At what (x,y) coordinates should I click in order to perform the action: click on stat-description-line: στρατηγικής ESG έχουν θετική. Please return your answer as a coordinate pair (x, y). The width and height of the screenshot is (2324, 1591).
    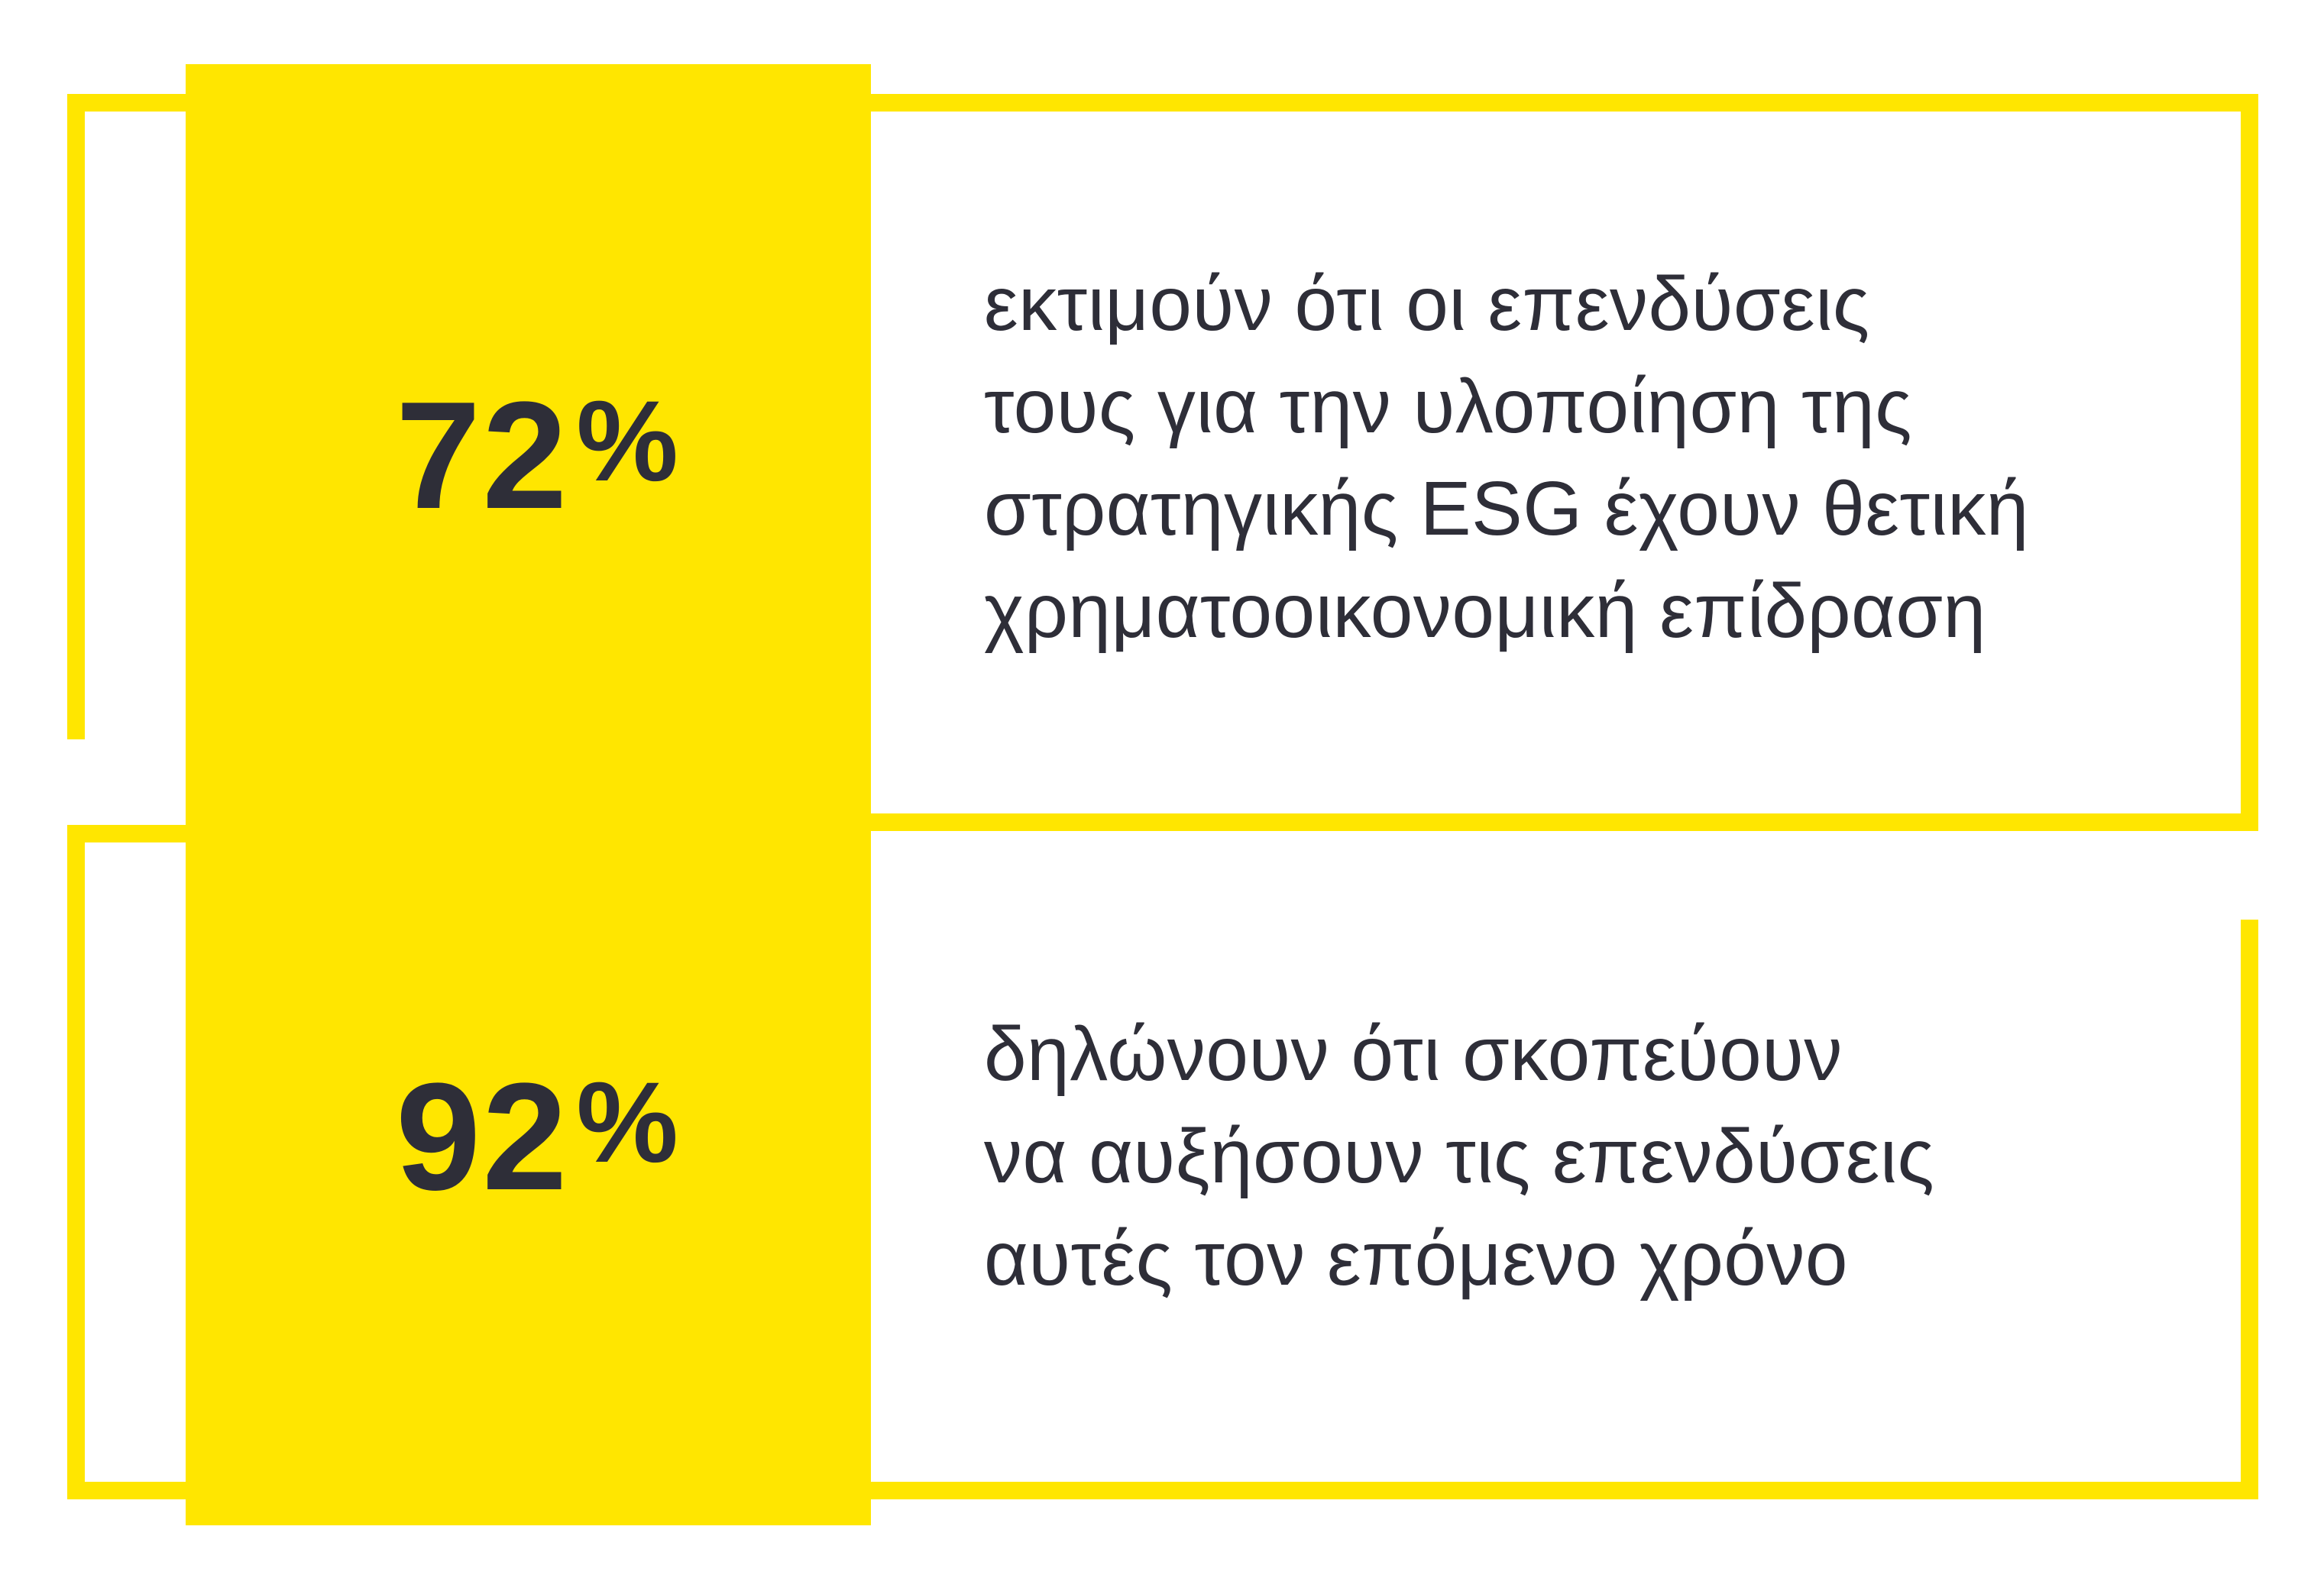
    Looking at the image, I should click on (1506, 508).